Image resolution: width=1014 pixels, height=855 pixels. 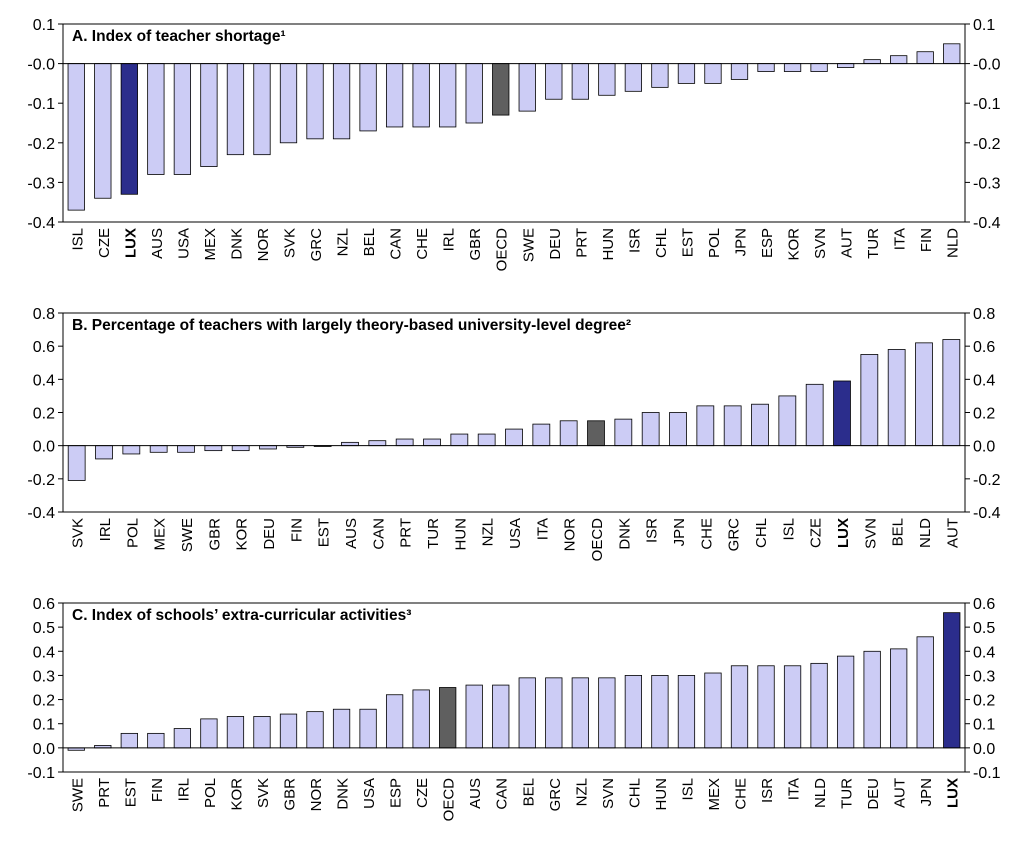 What do you see at coordinates (624, 534) in the screenshot?
I see `x-tick-label-dnk: DNK` at bounding box center [624, 534].